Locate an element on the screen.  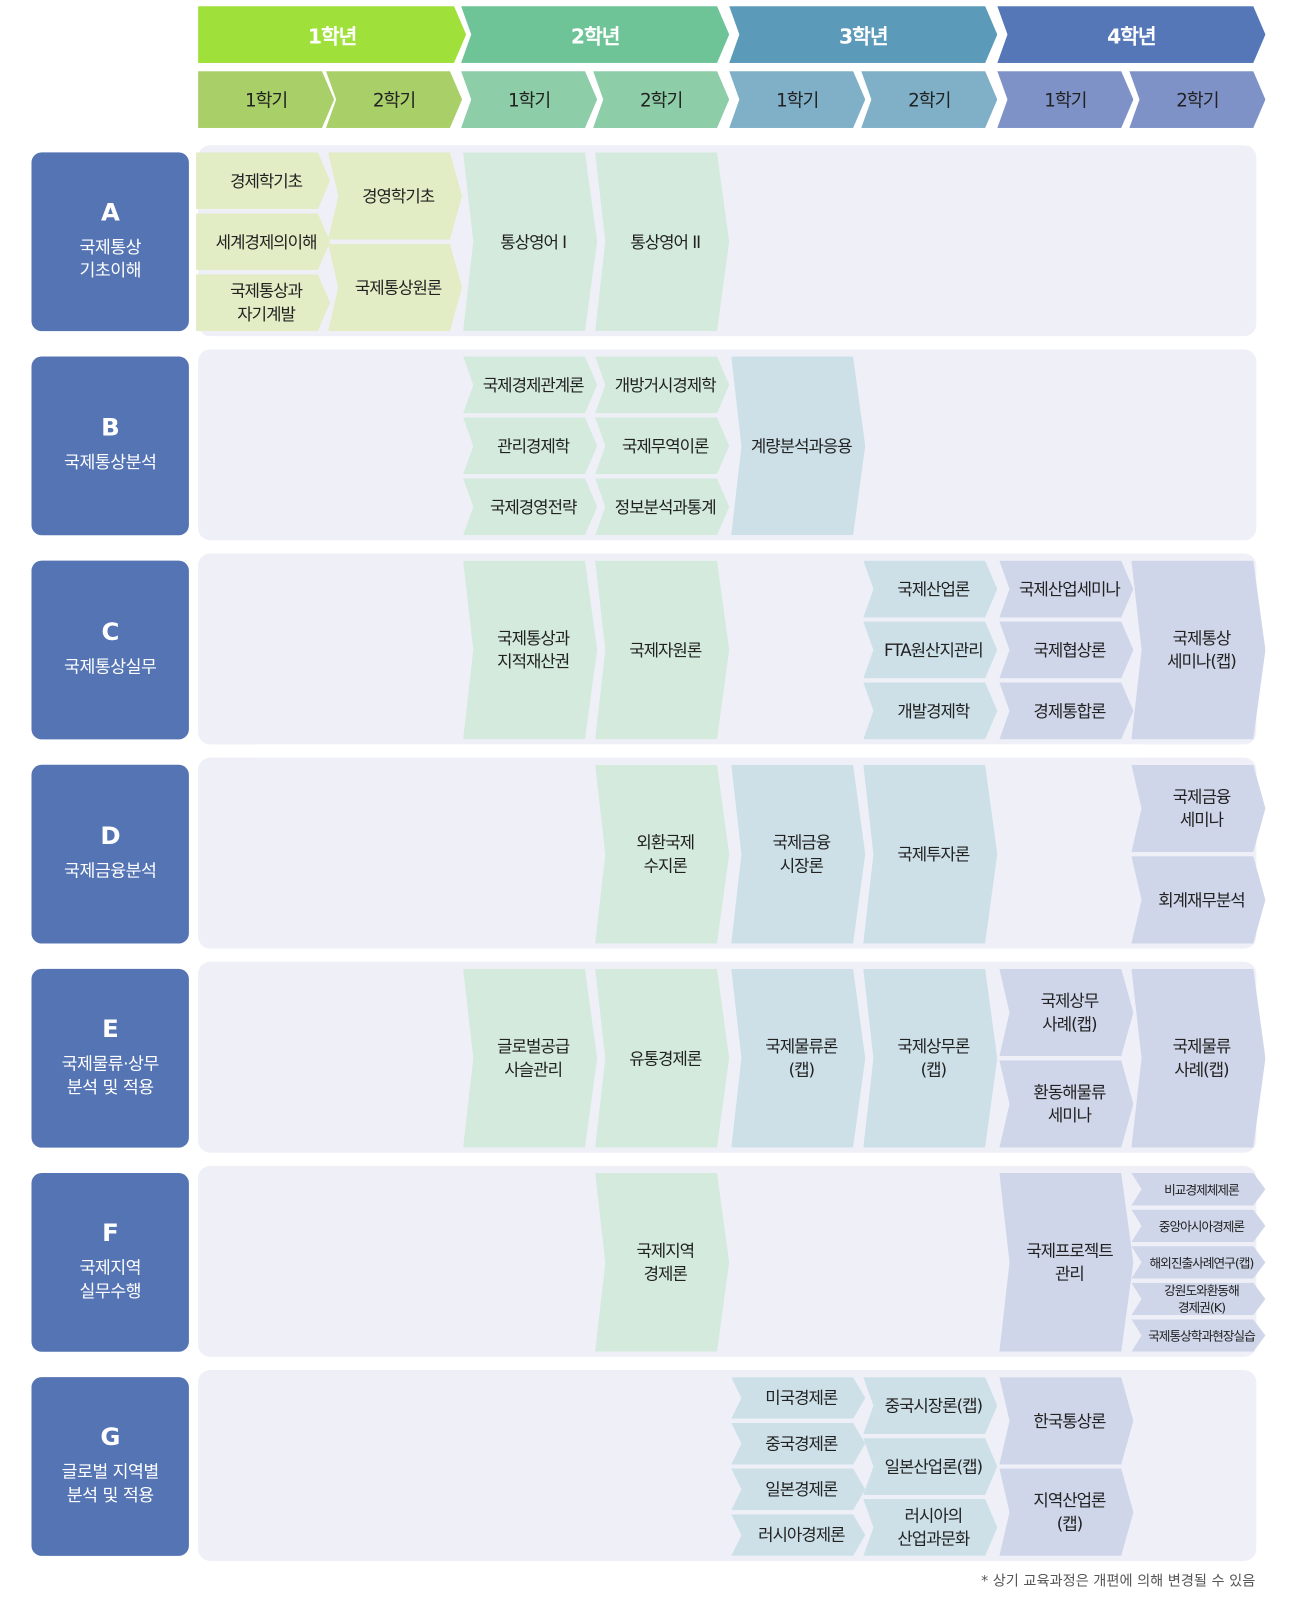
course-box: 국제지역 경제론 is located at coordinates (662, 1262).